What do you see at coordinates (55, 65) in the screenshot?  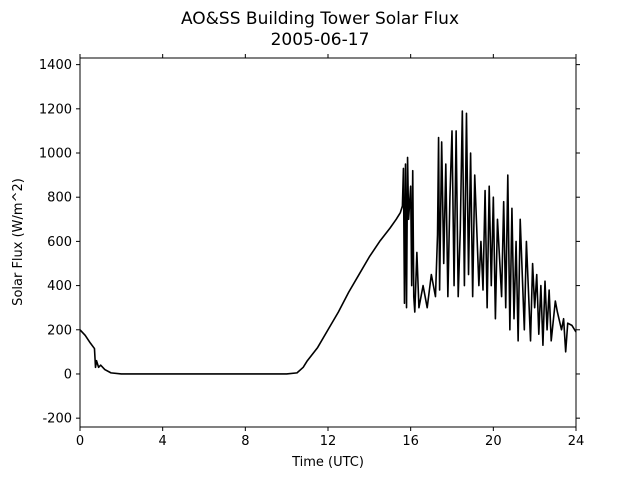 I see `y-tick-label: 1400` at bounding box center [55, 65].